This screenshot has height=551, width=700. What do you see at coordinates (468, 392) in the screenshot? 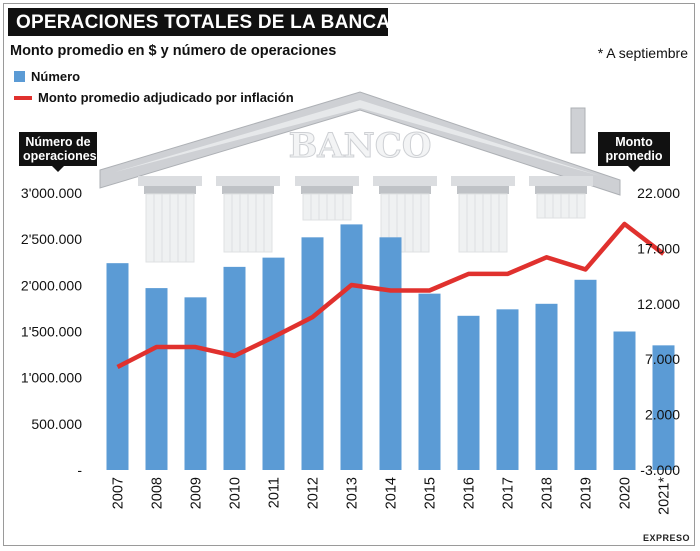
I see `bar-2016` at bounding box center [468, 392].